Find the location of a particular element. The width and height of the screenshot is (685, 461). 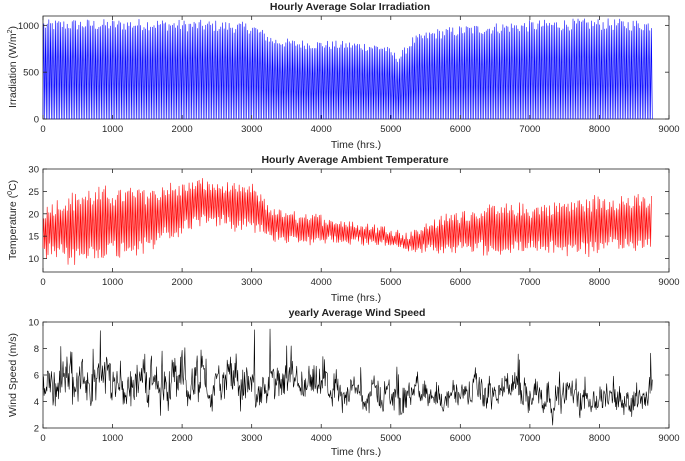

y-axis-label-main: Temperature ( is located at coordinates (13, 227).